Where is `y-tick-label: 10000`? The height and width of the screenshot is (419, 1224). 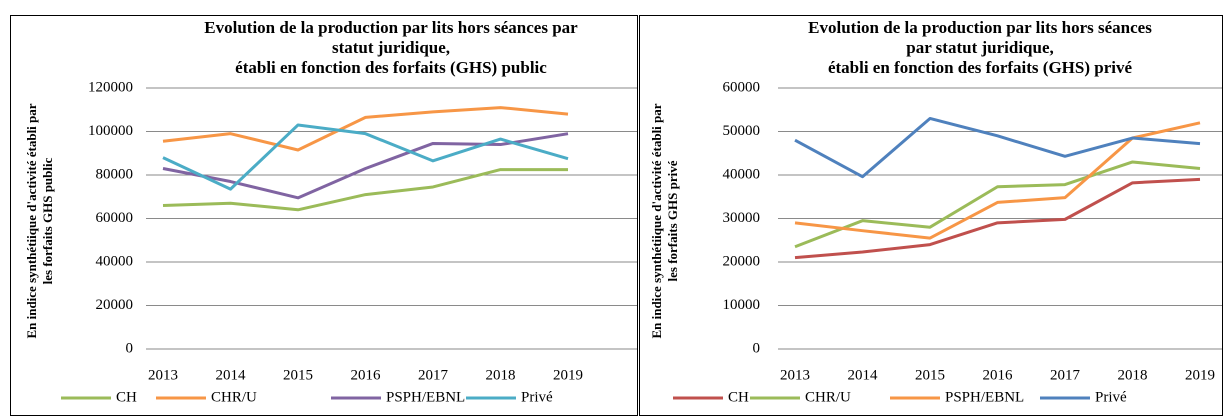
y-tick-label: 10000 is located at coordinates (742, 305).